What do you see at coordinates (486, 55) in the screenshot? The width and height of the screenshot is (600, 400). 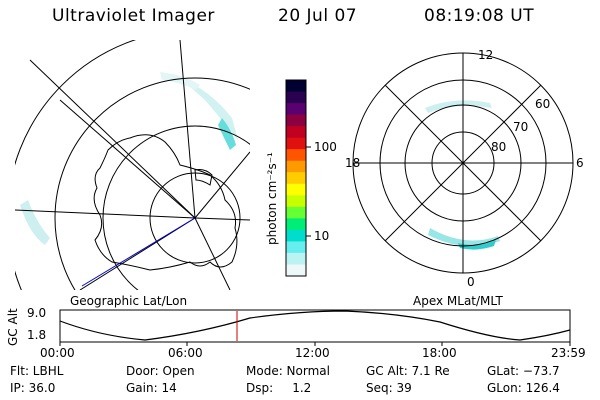 I see `mlt-label-12: 12` at bounding box center [486, 55].